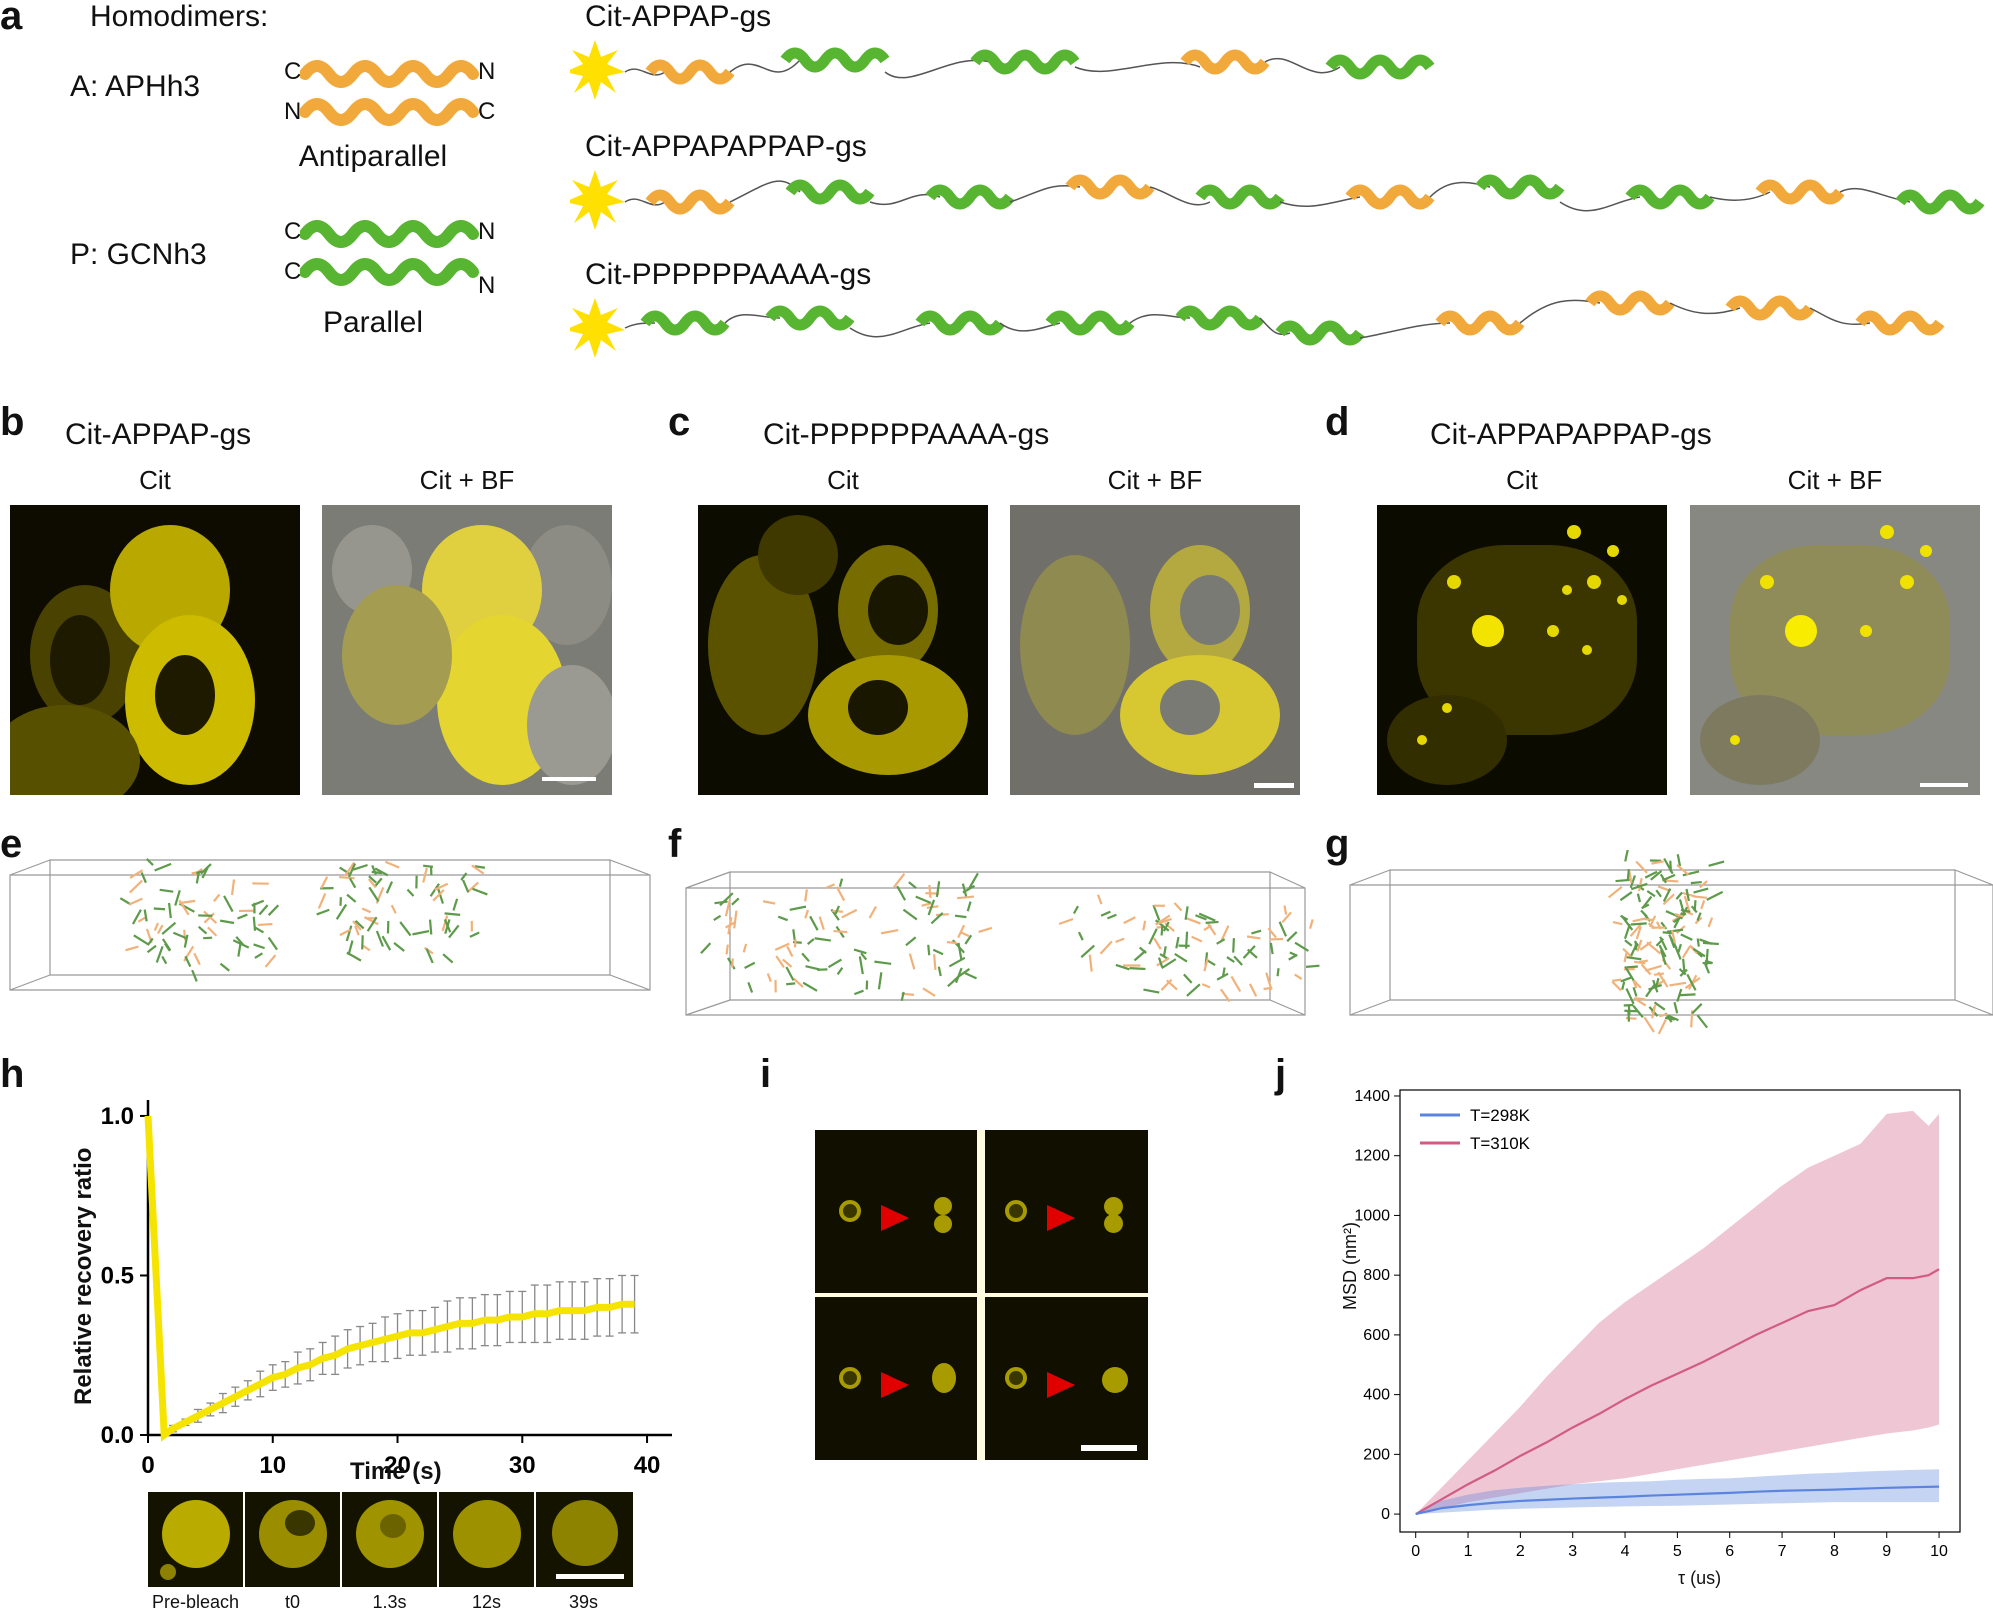 The width and height of the screenshot is (1993, 1613). What do you see at coordinates (117, 1116) in the screenshot?
I see `h-ytick: 1.0` at bounding box center [117, 1116].